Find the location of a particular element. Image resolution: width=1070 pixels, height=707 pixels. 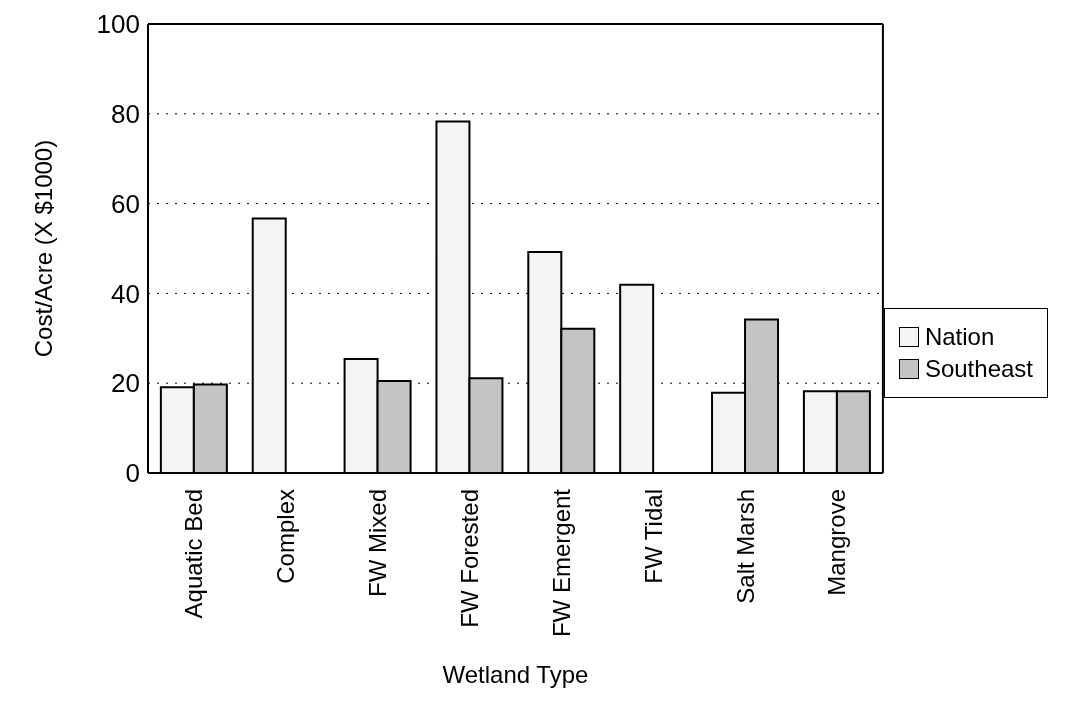

x-tick-label: FW Tidal is located at coordinates (653, 536).